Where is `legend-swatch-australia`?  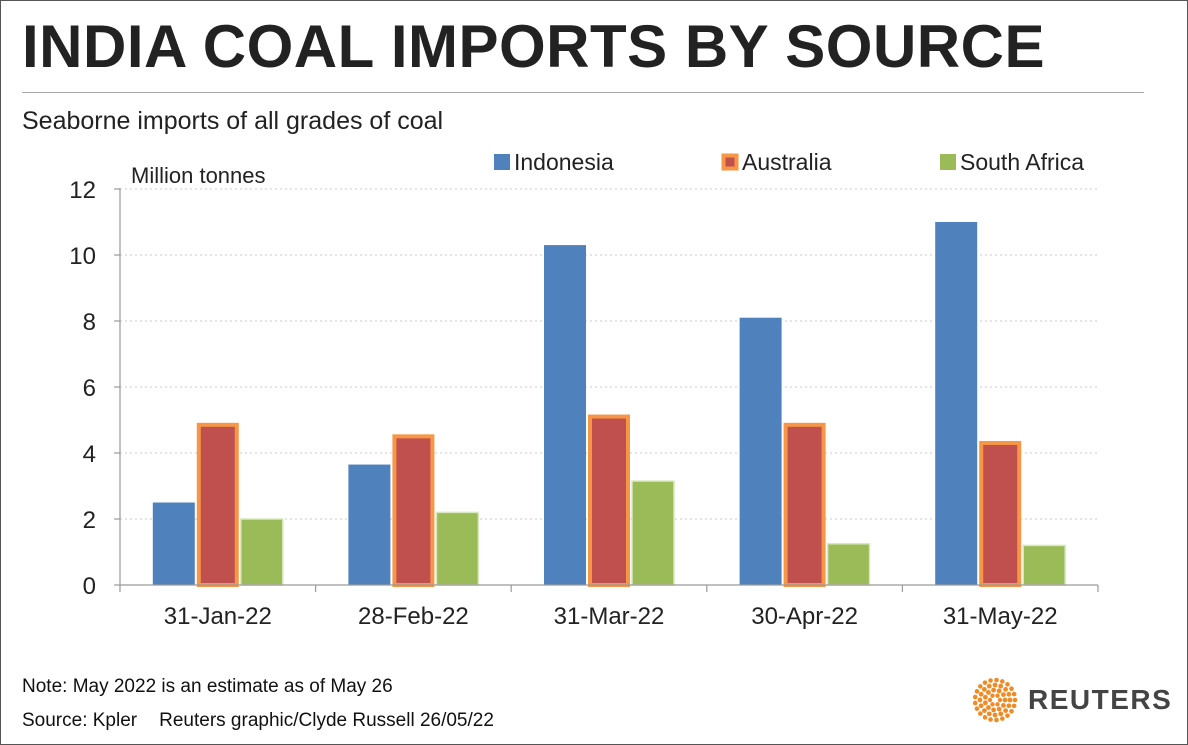 legend-swatch-australia is located at coordinates (730, 162).